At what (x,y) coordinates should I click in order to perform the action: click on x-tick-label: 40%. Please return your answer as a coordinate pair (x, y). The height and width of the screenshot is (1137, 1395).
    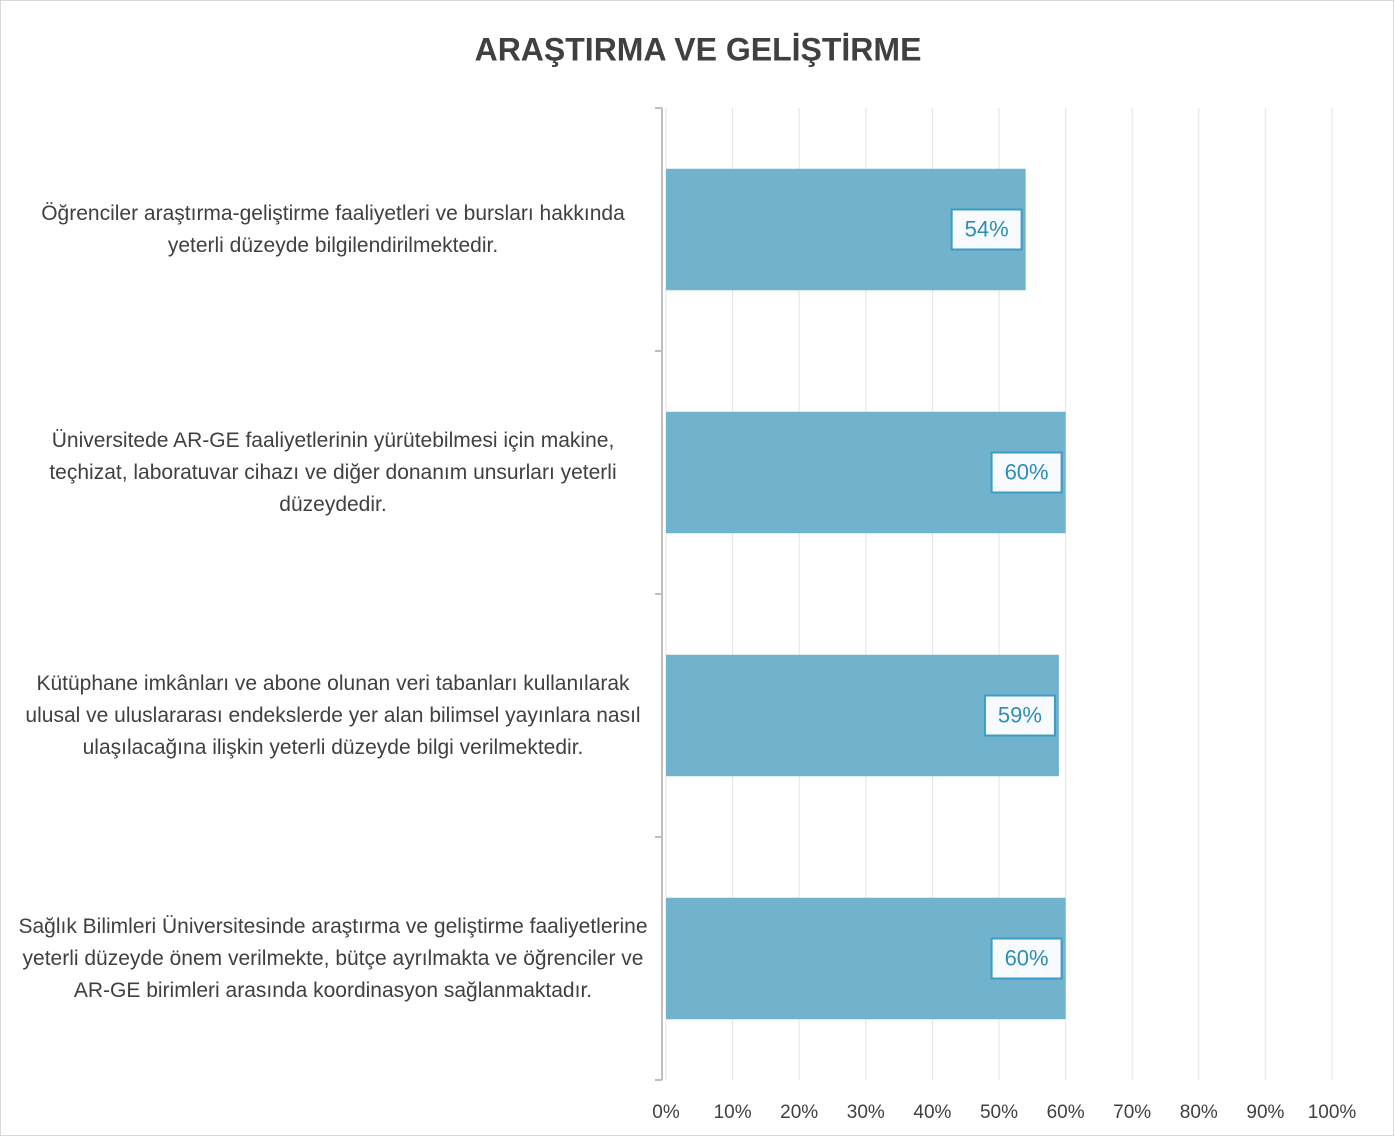
    Looking at the image, I should click on (932, 1112).